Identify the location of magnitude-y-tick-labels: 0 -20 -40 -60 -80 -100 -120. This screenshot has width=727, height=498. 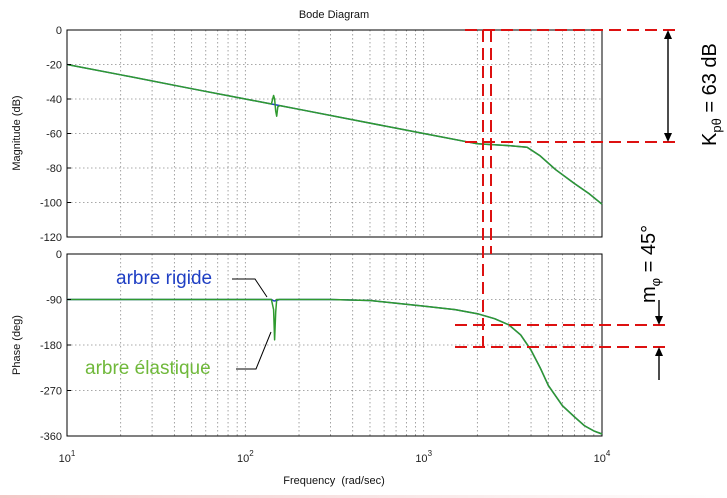
(55, 134).